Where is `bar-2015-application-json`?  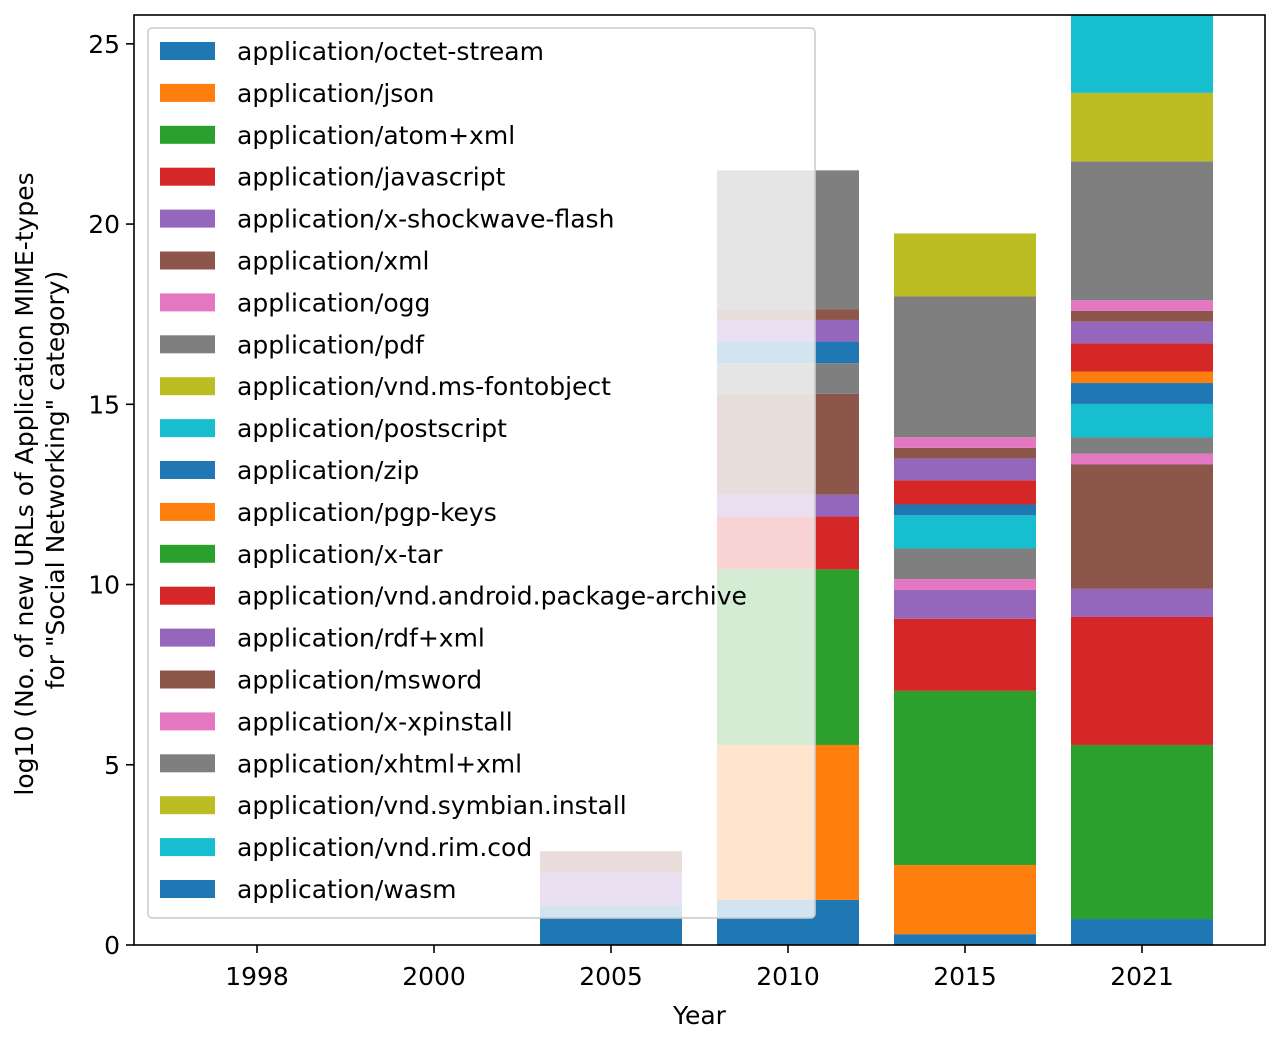
bar-2015-application-json is located at coordinates (965, 899).